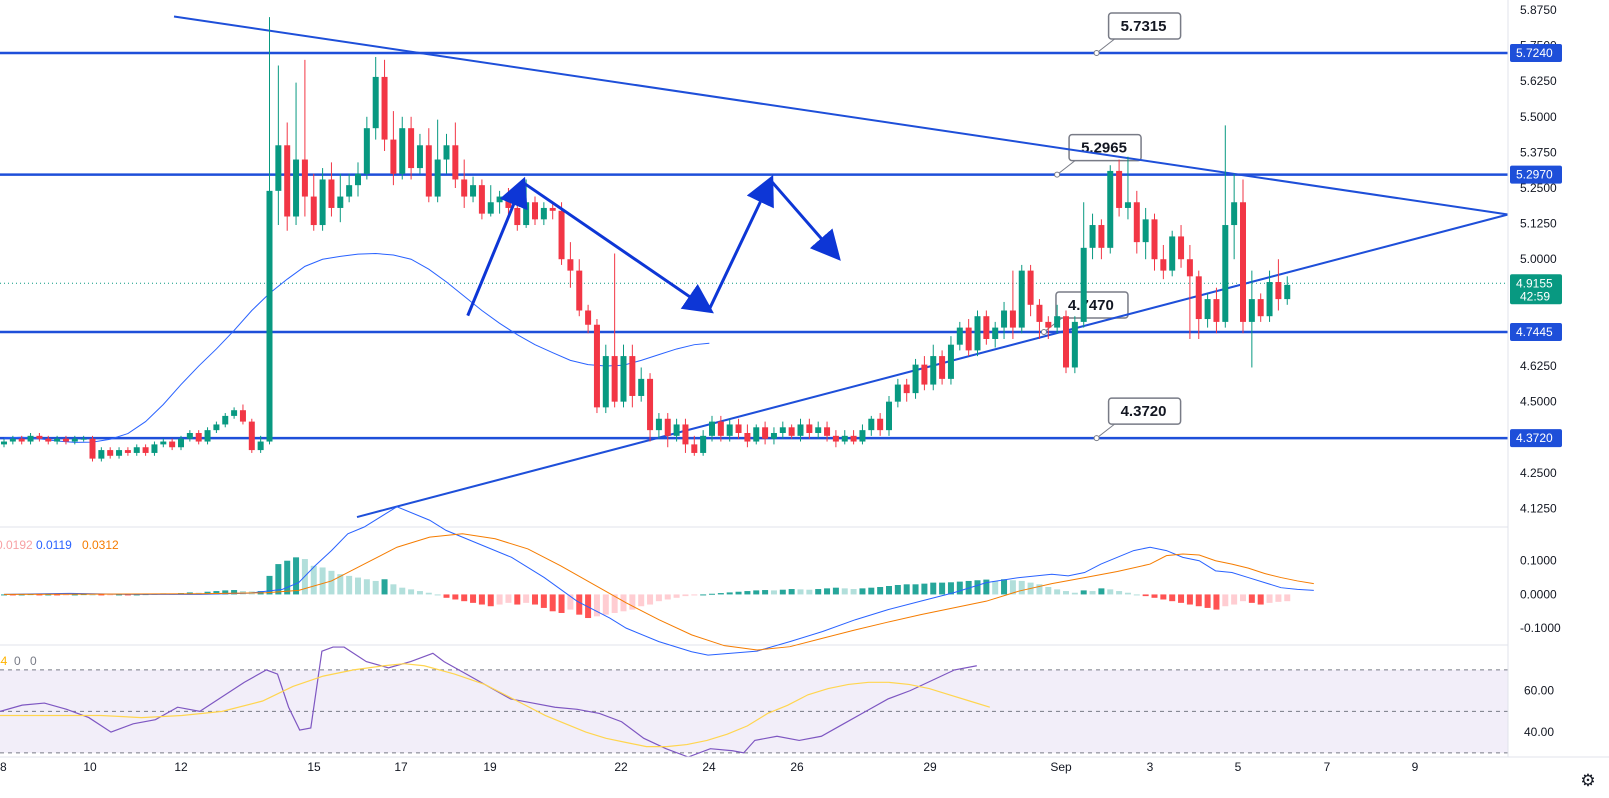 Image resolution: width=1609 pixels, height=798 pixels. I want to click on rsi-tick-label: 60.00, so click(1539, 691).